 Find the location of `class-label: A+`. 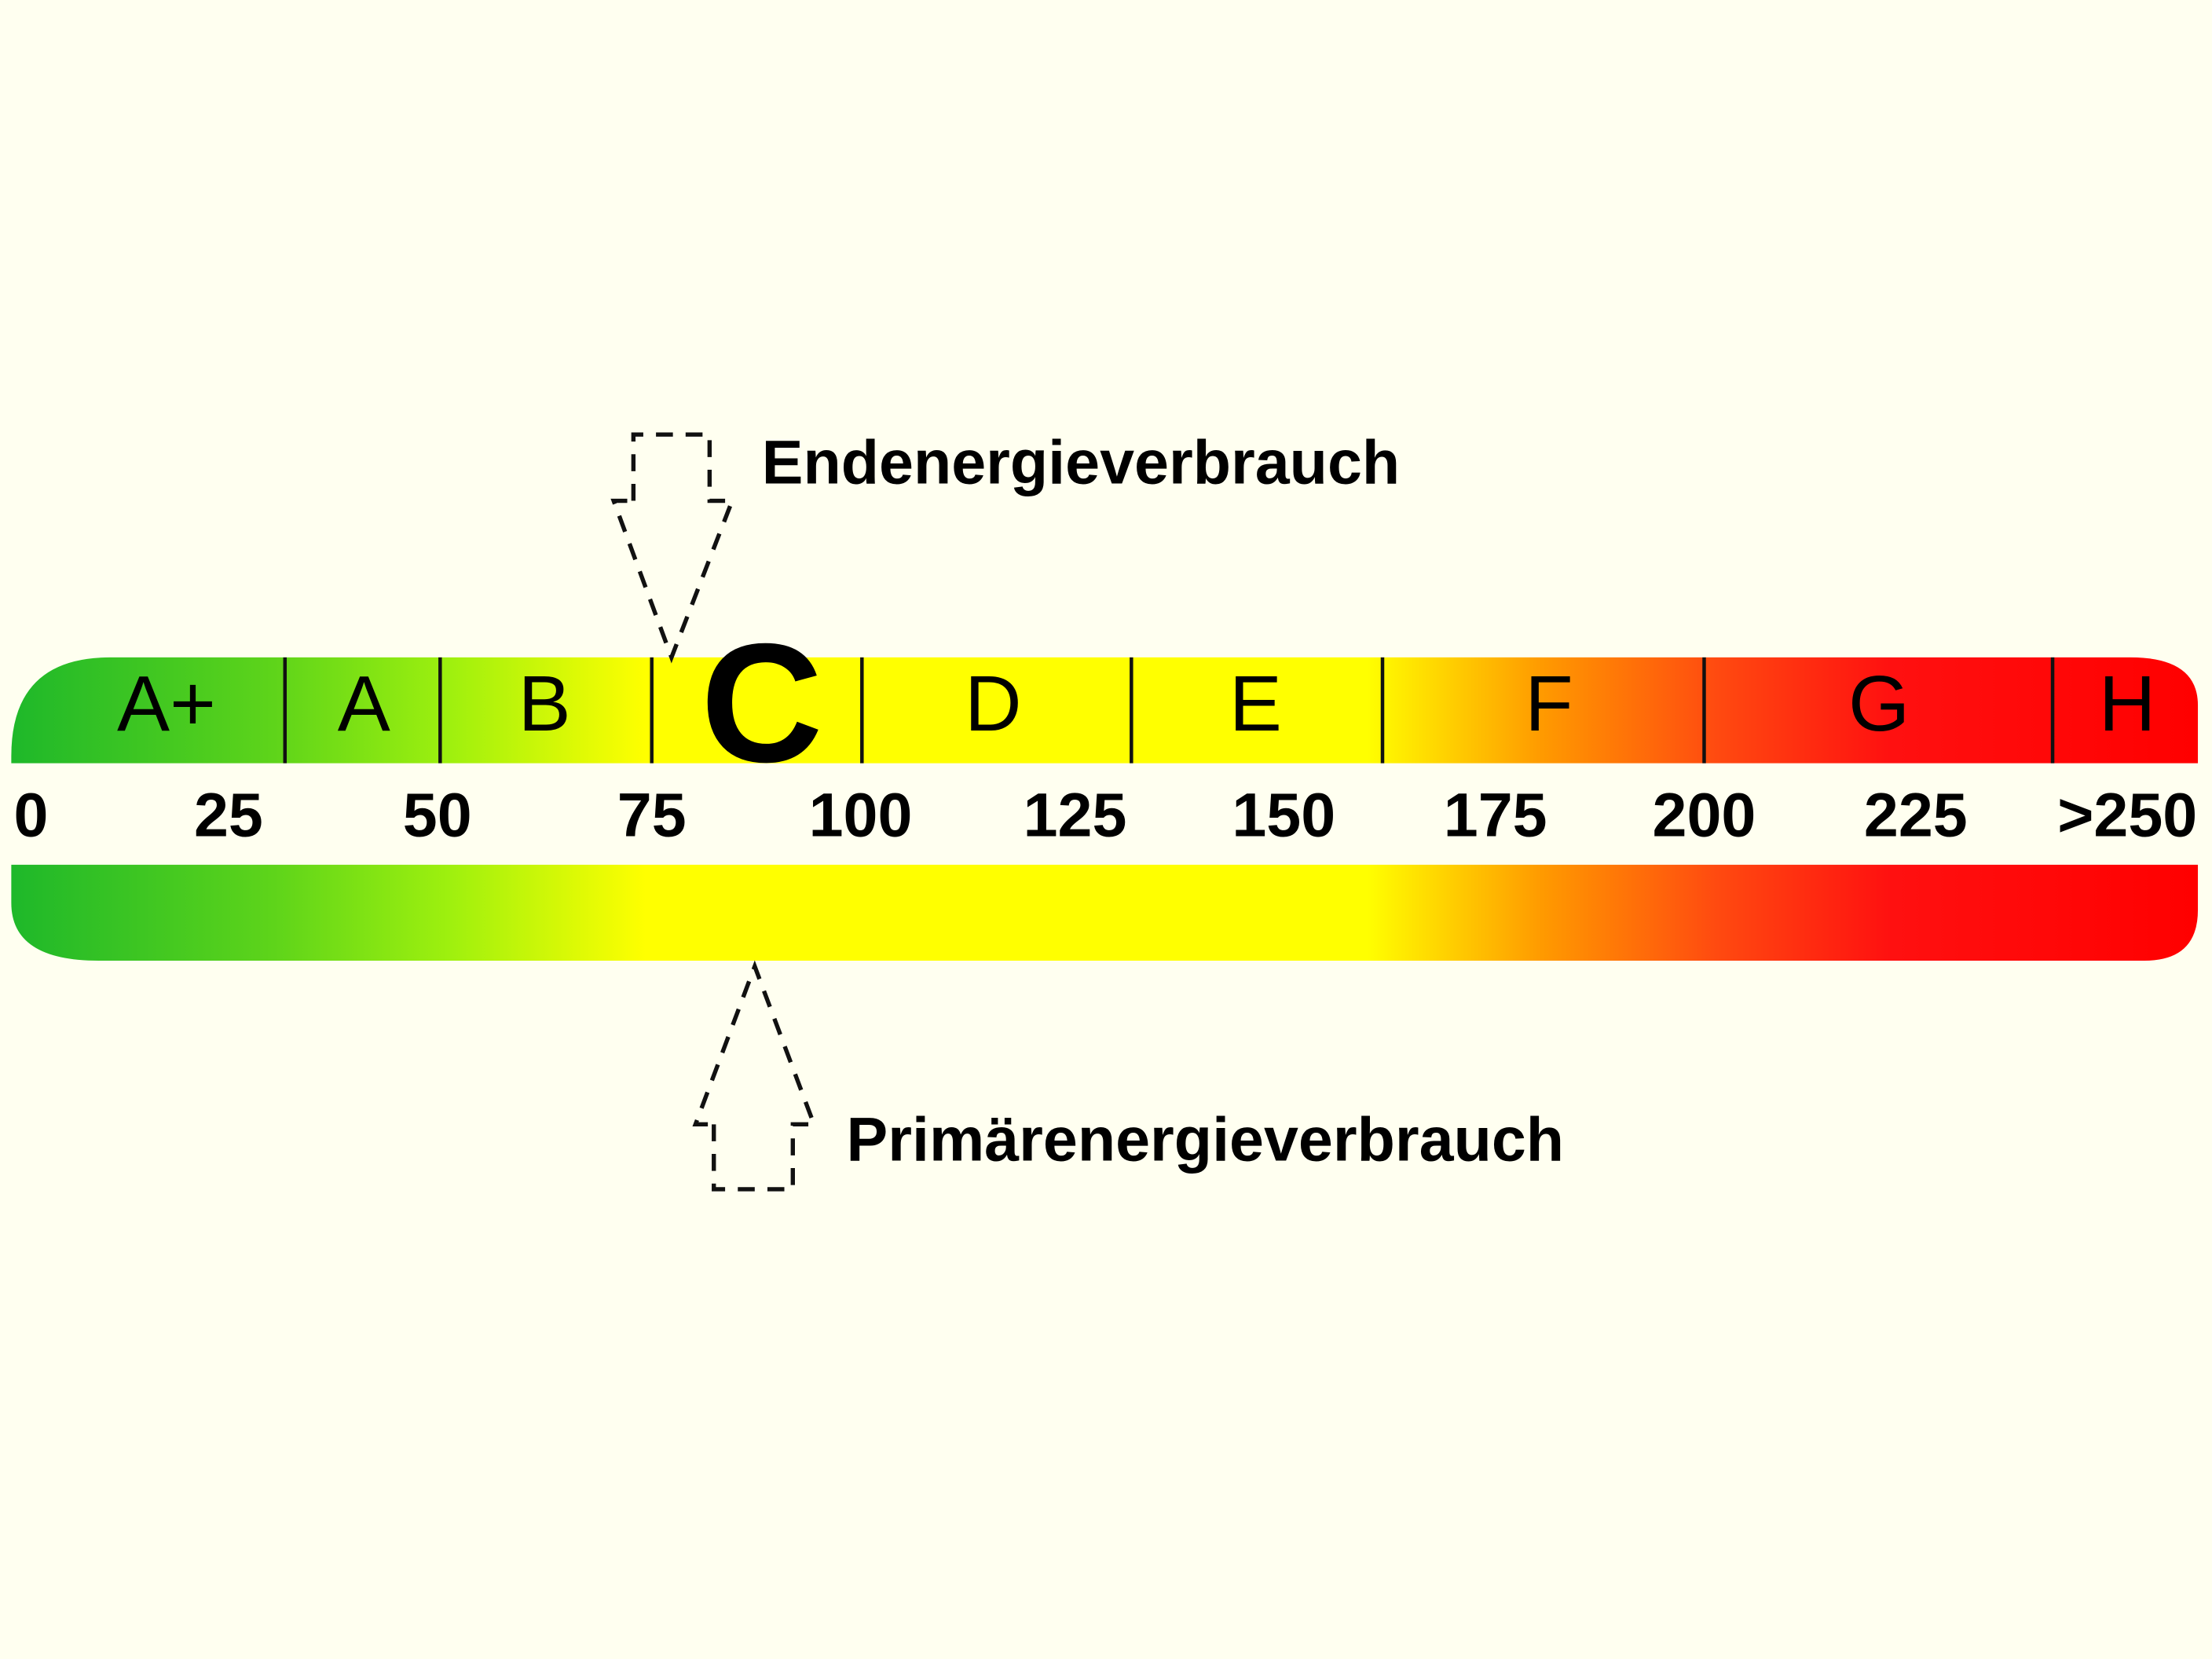

class-label: A+ is located at coordinates (166, 704).